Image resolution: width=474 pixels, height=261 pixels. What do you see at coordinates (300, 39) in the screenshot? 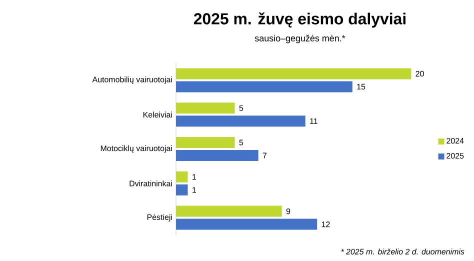
I see `chart-subtitle: sausio–gegužės mėn.*` at bounding box center [300, 39].